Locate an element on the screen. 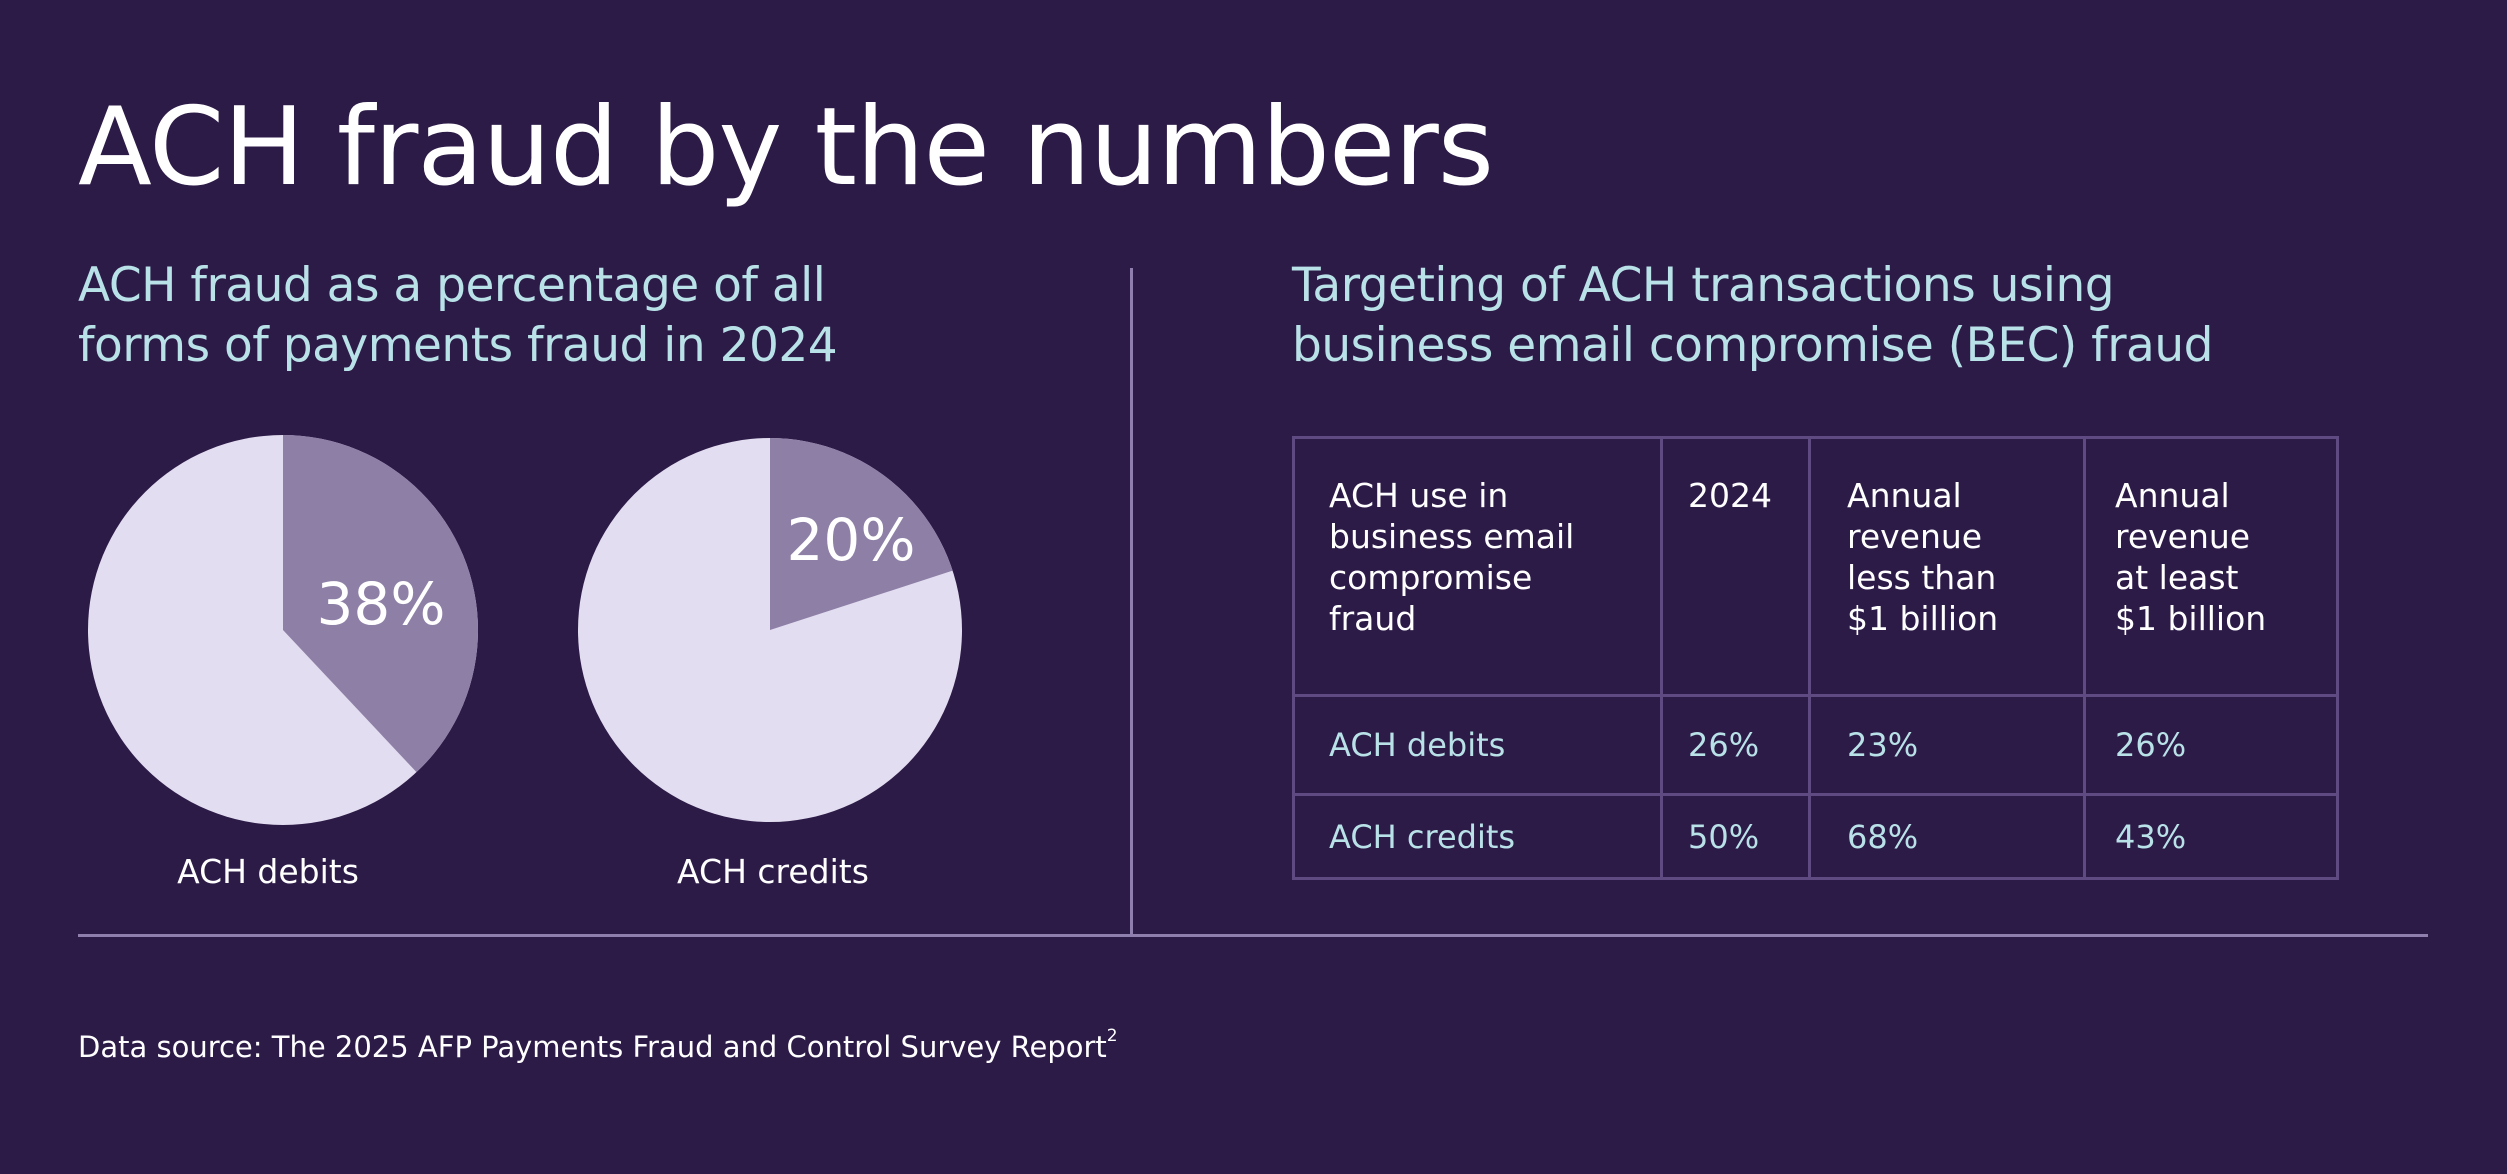 The image size is (2507, 1174). table-row: ACH debits 26% 23% 26% is located at coordinates (1815, 745).